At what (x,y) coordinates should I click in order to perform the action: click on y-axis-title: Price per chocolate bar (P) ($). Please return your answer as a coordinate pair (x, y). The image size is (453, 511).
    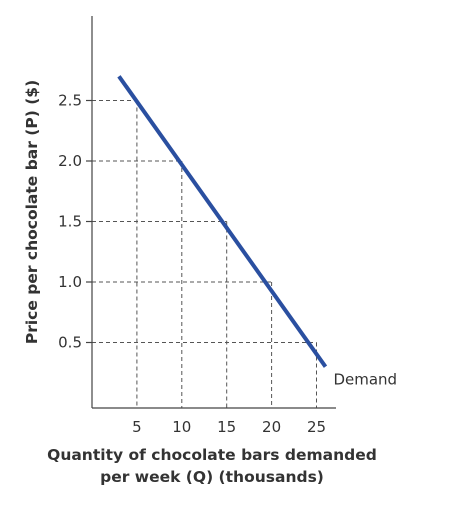
    Looking at the image, I should click on (32, 212).